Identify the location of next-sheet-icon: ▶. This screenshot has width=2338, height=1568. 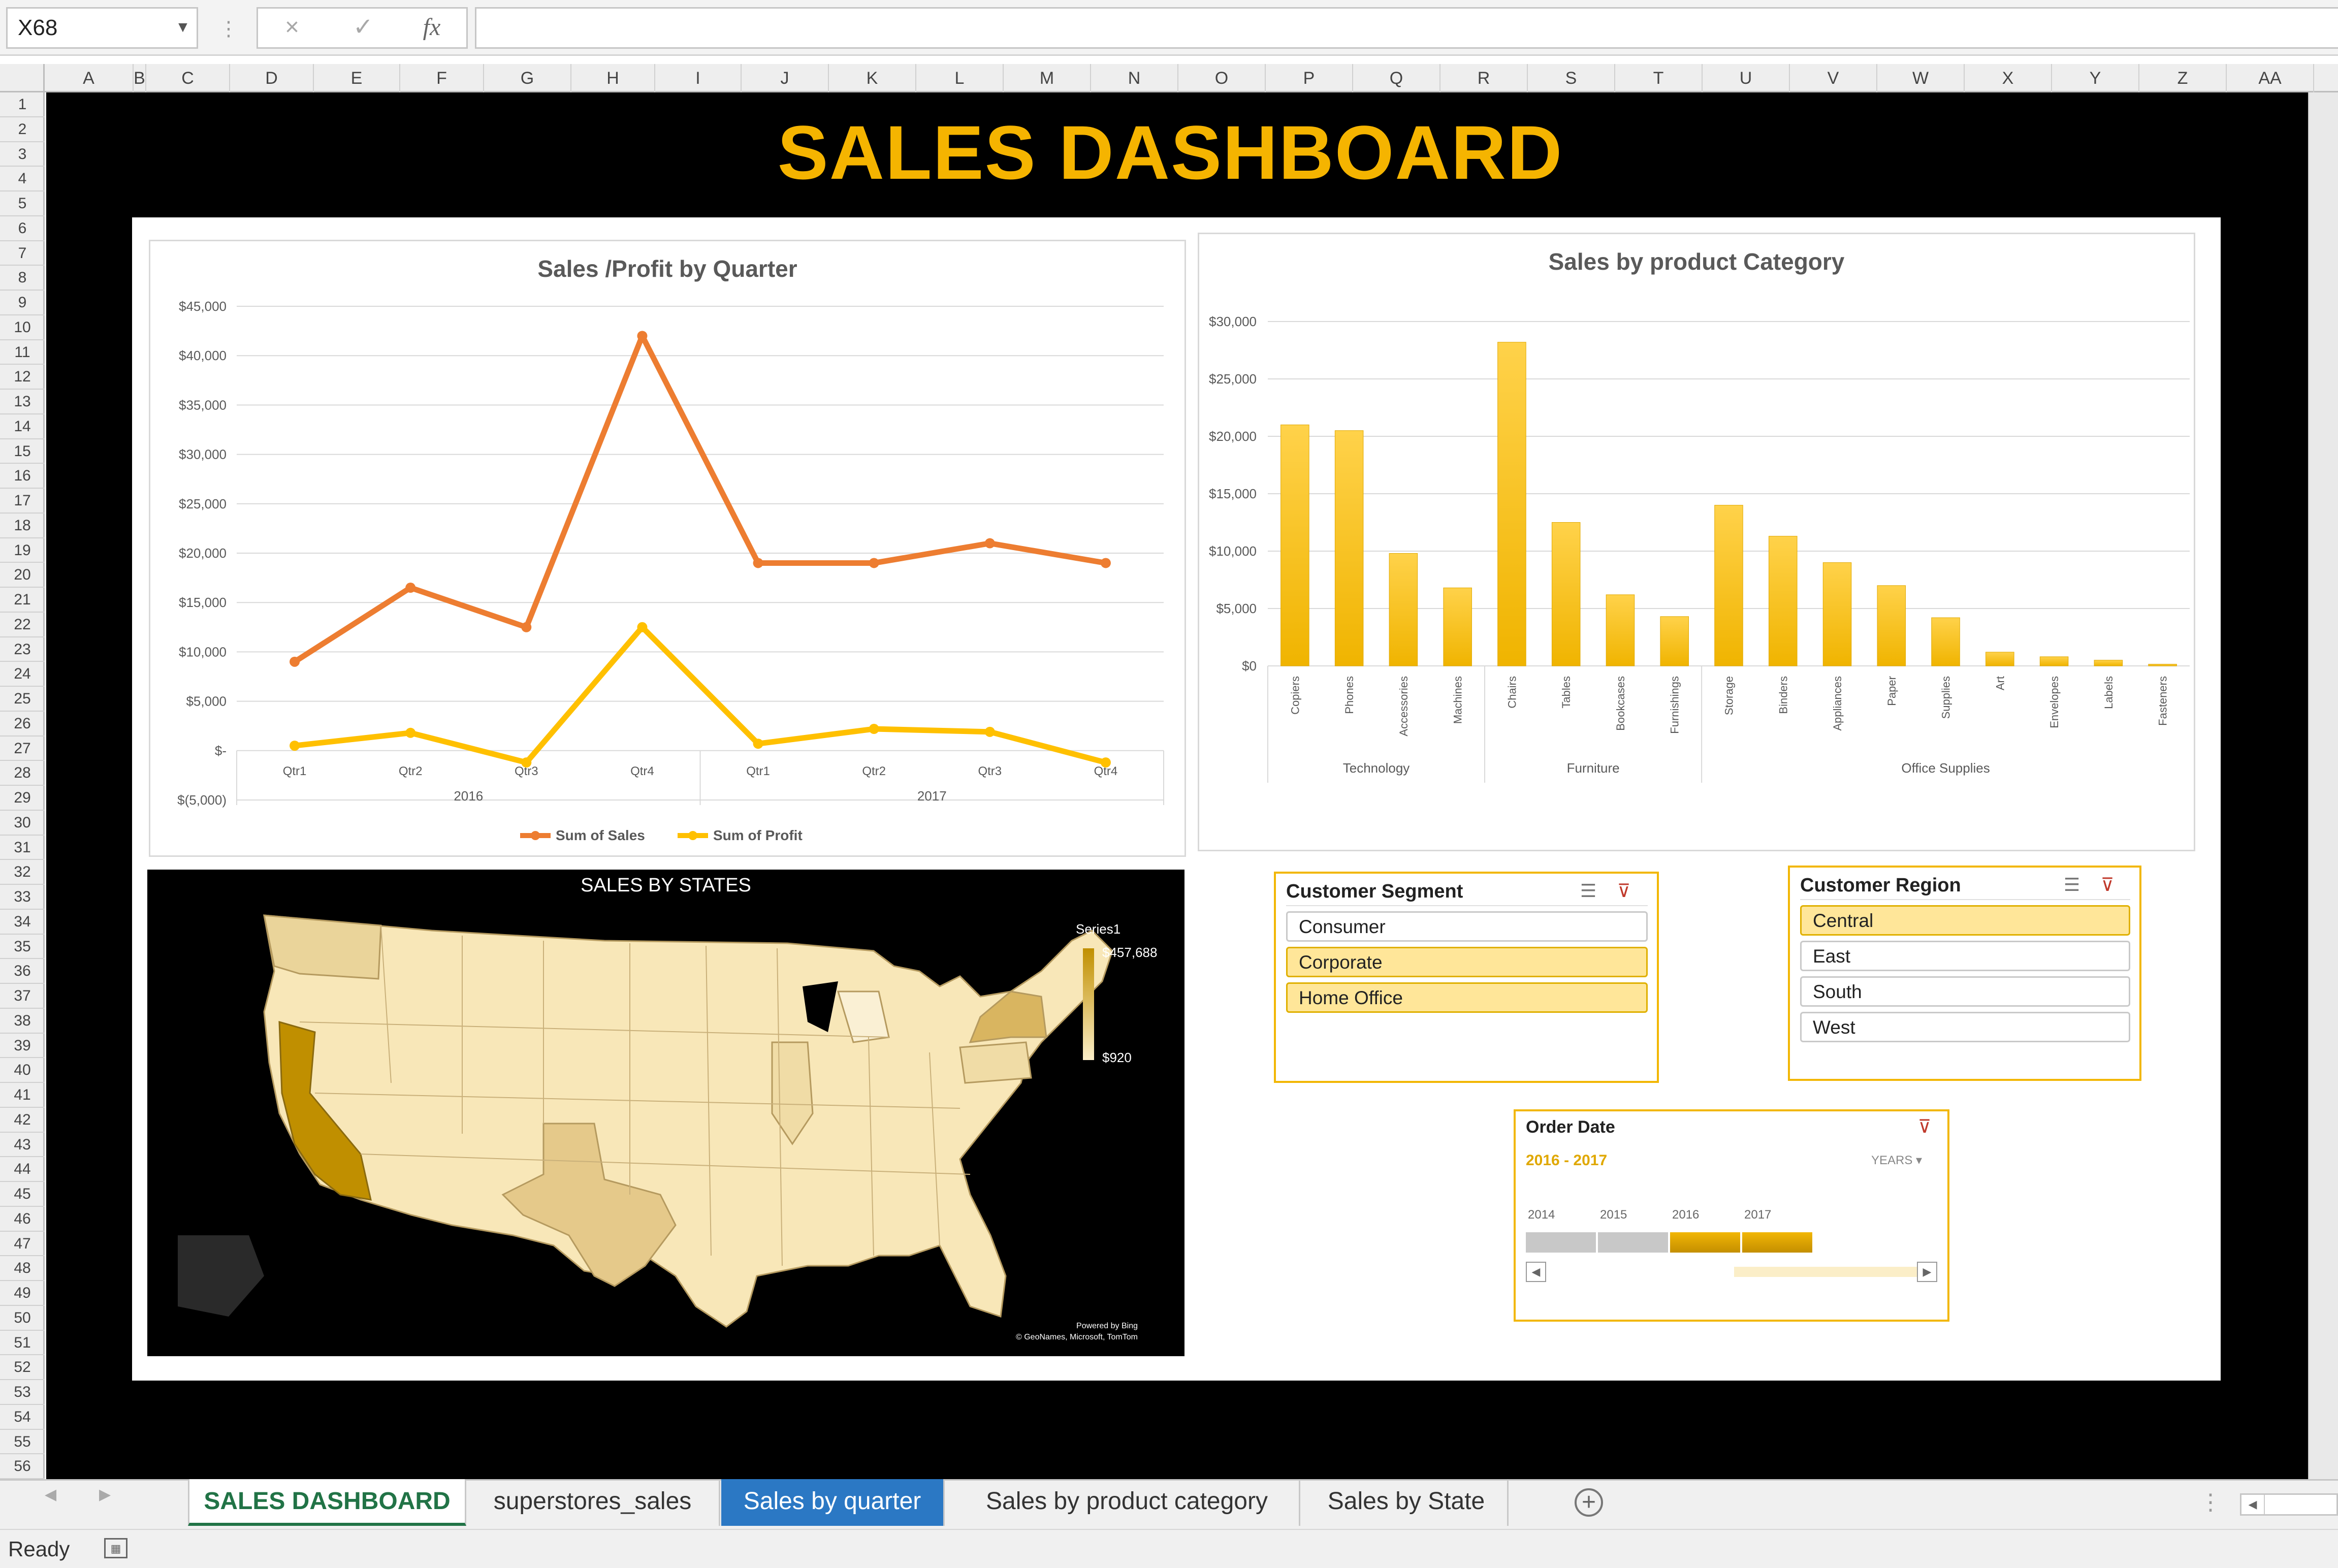
(105, 1494).